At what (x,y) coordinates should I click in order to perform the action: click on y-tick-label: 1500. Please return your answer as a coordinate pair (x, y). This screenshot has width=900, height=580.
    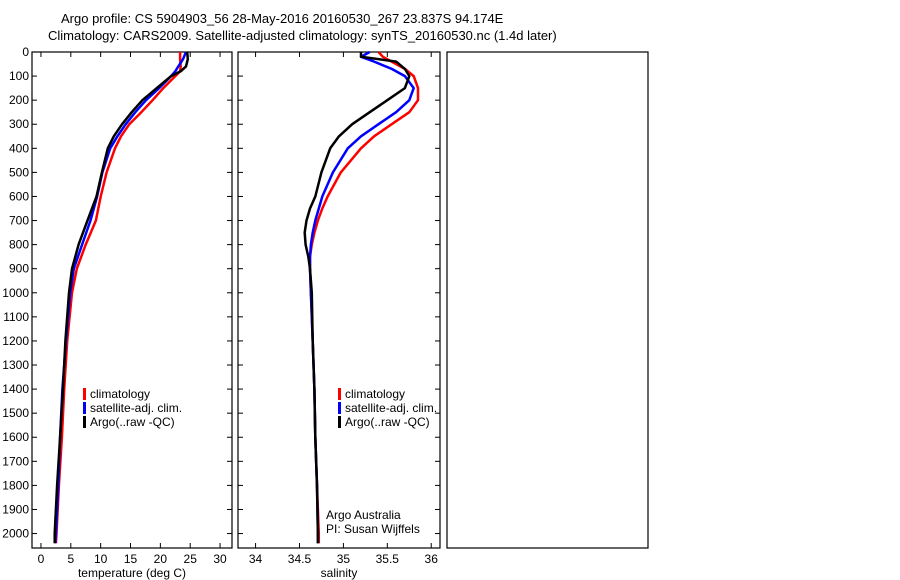
    Looking at the image, I should click on (15, 413).